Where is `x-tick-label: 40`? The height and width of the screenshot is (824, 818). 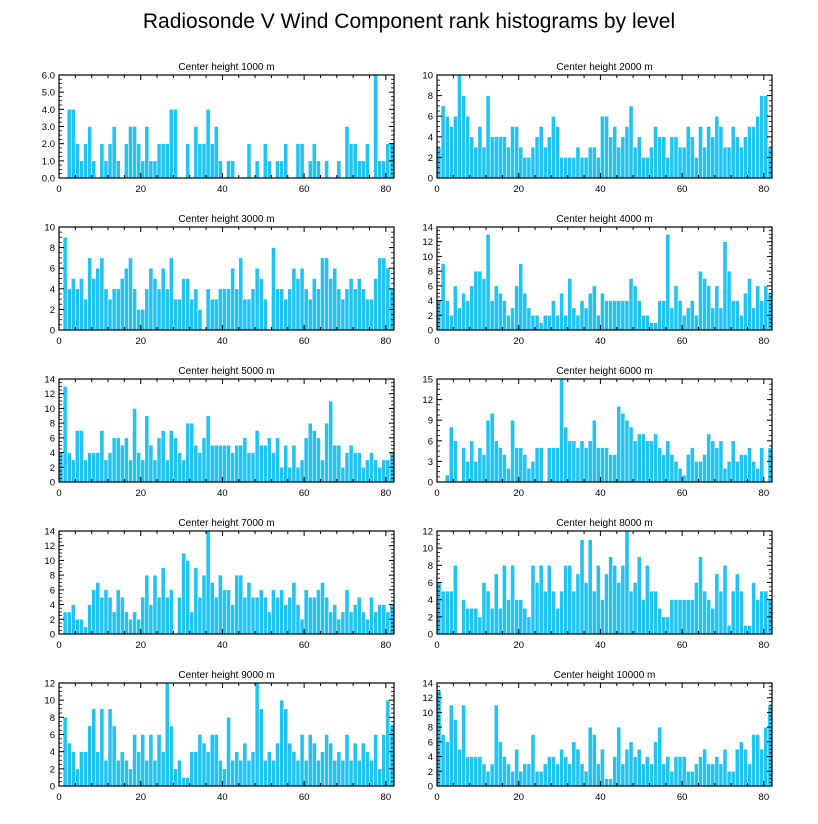
x-tick-label: 40 is located at coordinates (600, 493).